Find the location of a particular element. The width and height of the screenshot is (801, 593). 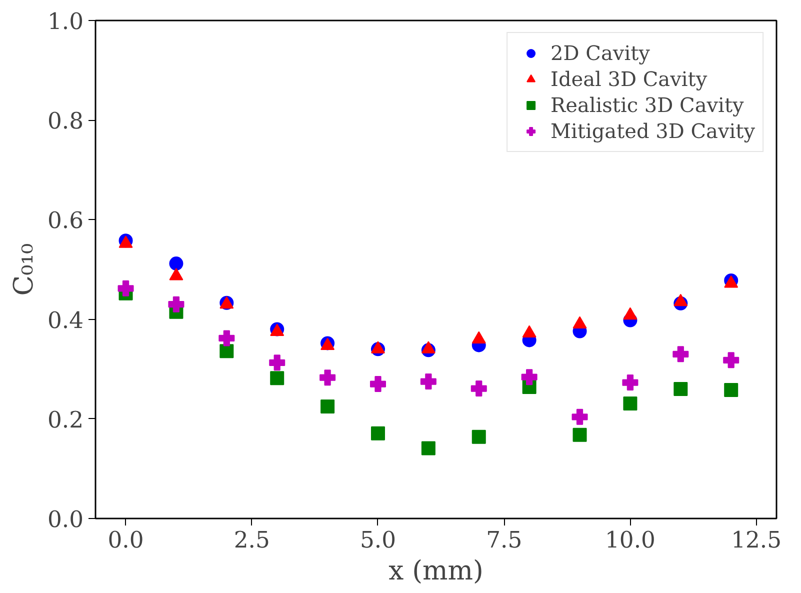

legend-label: Realistic 3D Cavity is located at coordinates (647, 105).